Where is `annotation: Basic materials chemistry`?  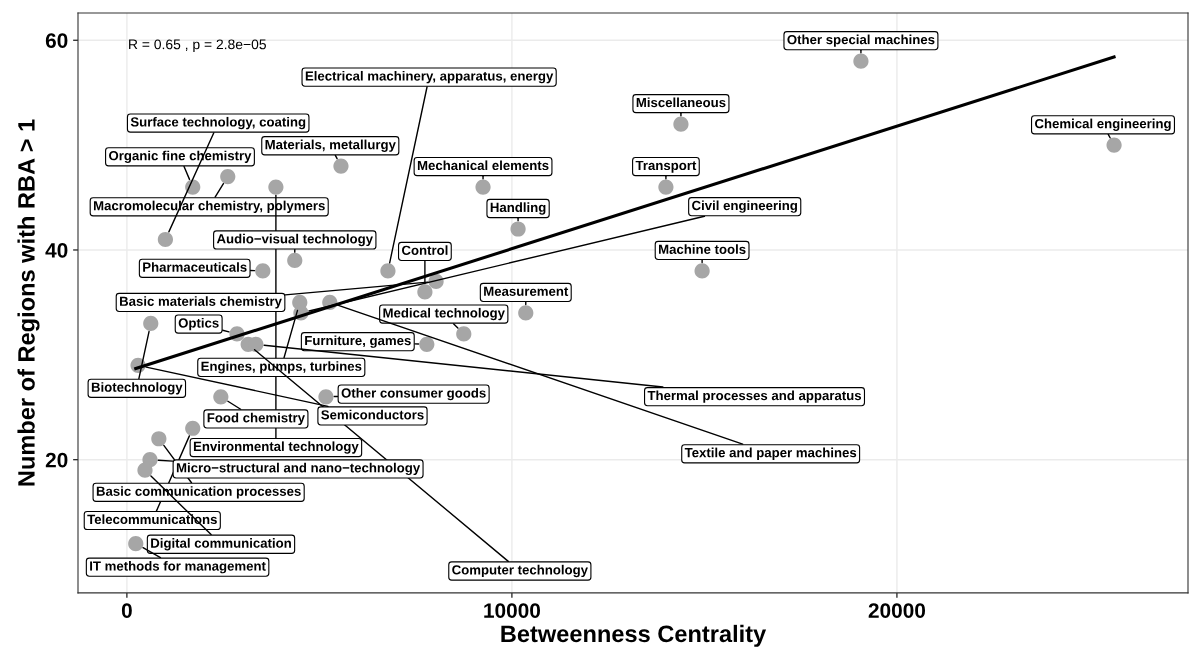 annotation: Basic materials chemistry is located at coordinates (201, 302).